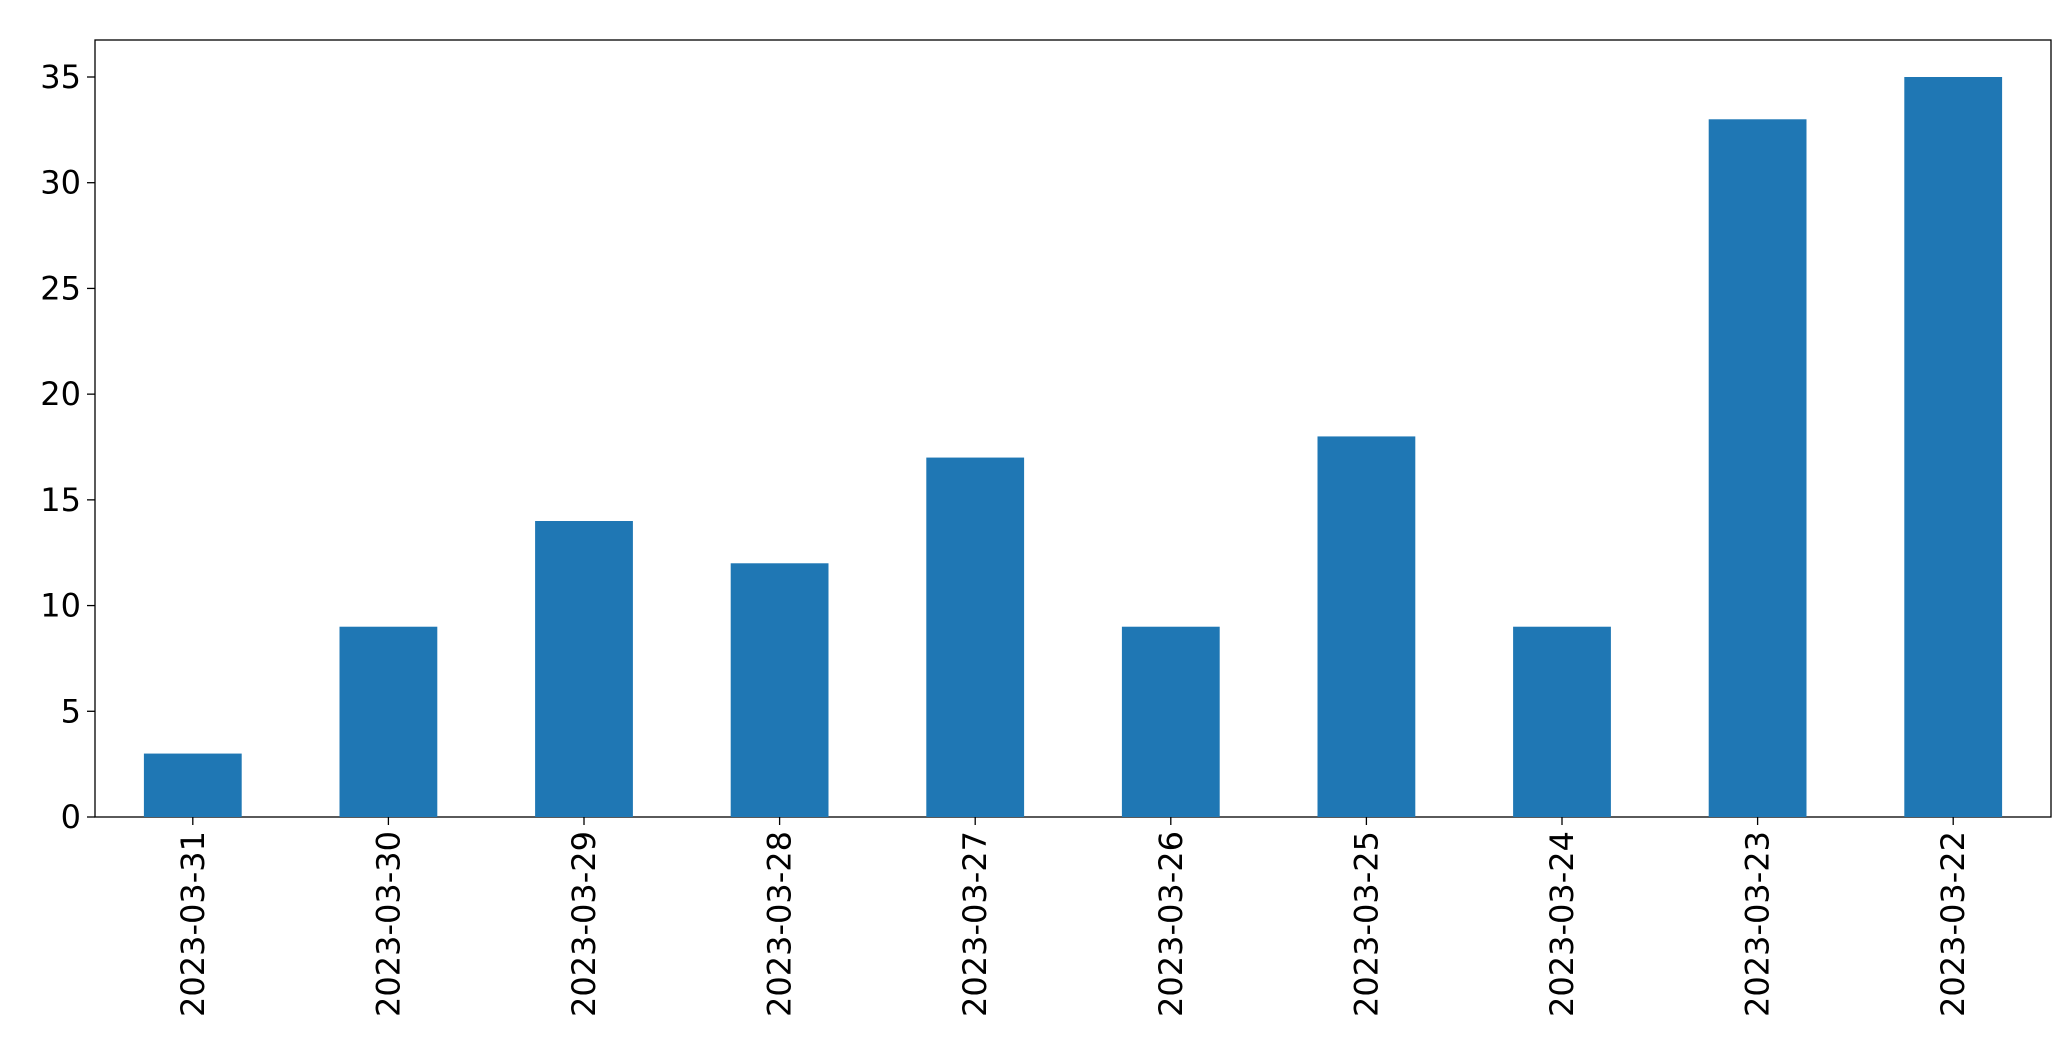  Describe the element at coordinates (60, 500) in the screenshot. I see `y-tick-label: 15` at that location.